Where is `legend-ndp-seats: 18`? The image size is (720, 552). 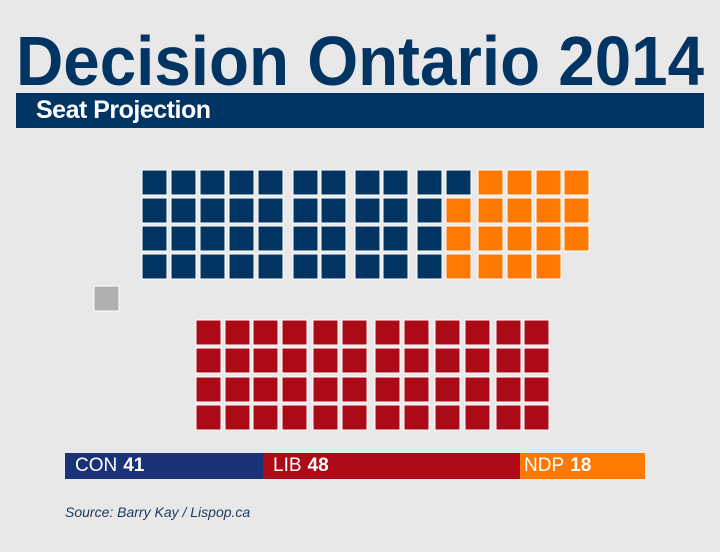 legend-ndp-seats: 18 is located at coordinates (581, 465).